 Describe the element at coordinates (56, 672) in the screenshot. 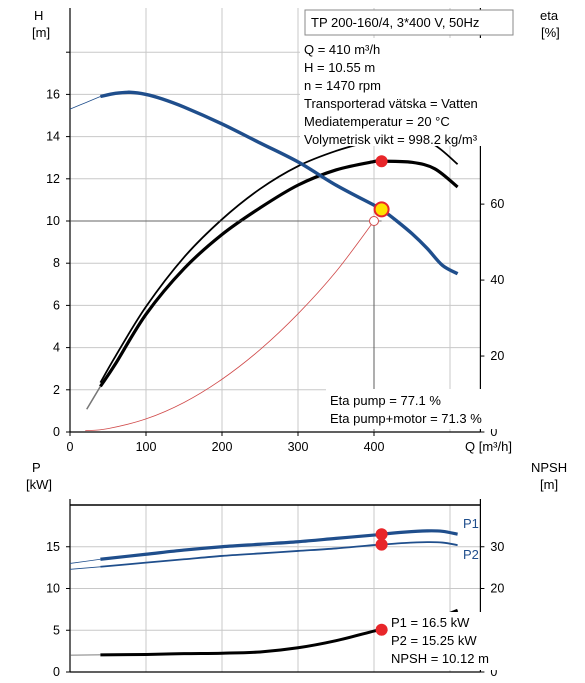

I see `p-tick-label-0: 0` at that location.